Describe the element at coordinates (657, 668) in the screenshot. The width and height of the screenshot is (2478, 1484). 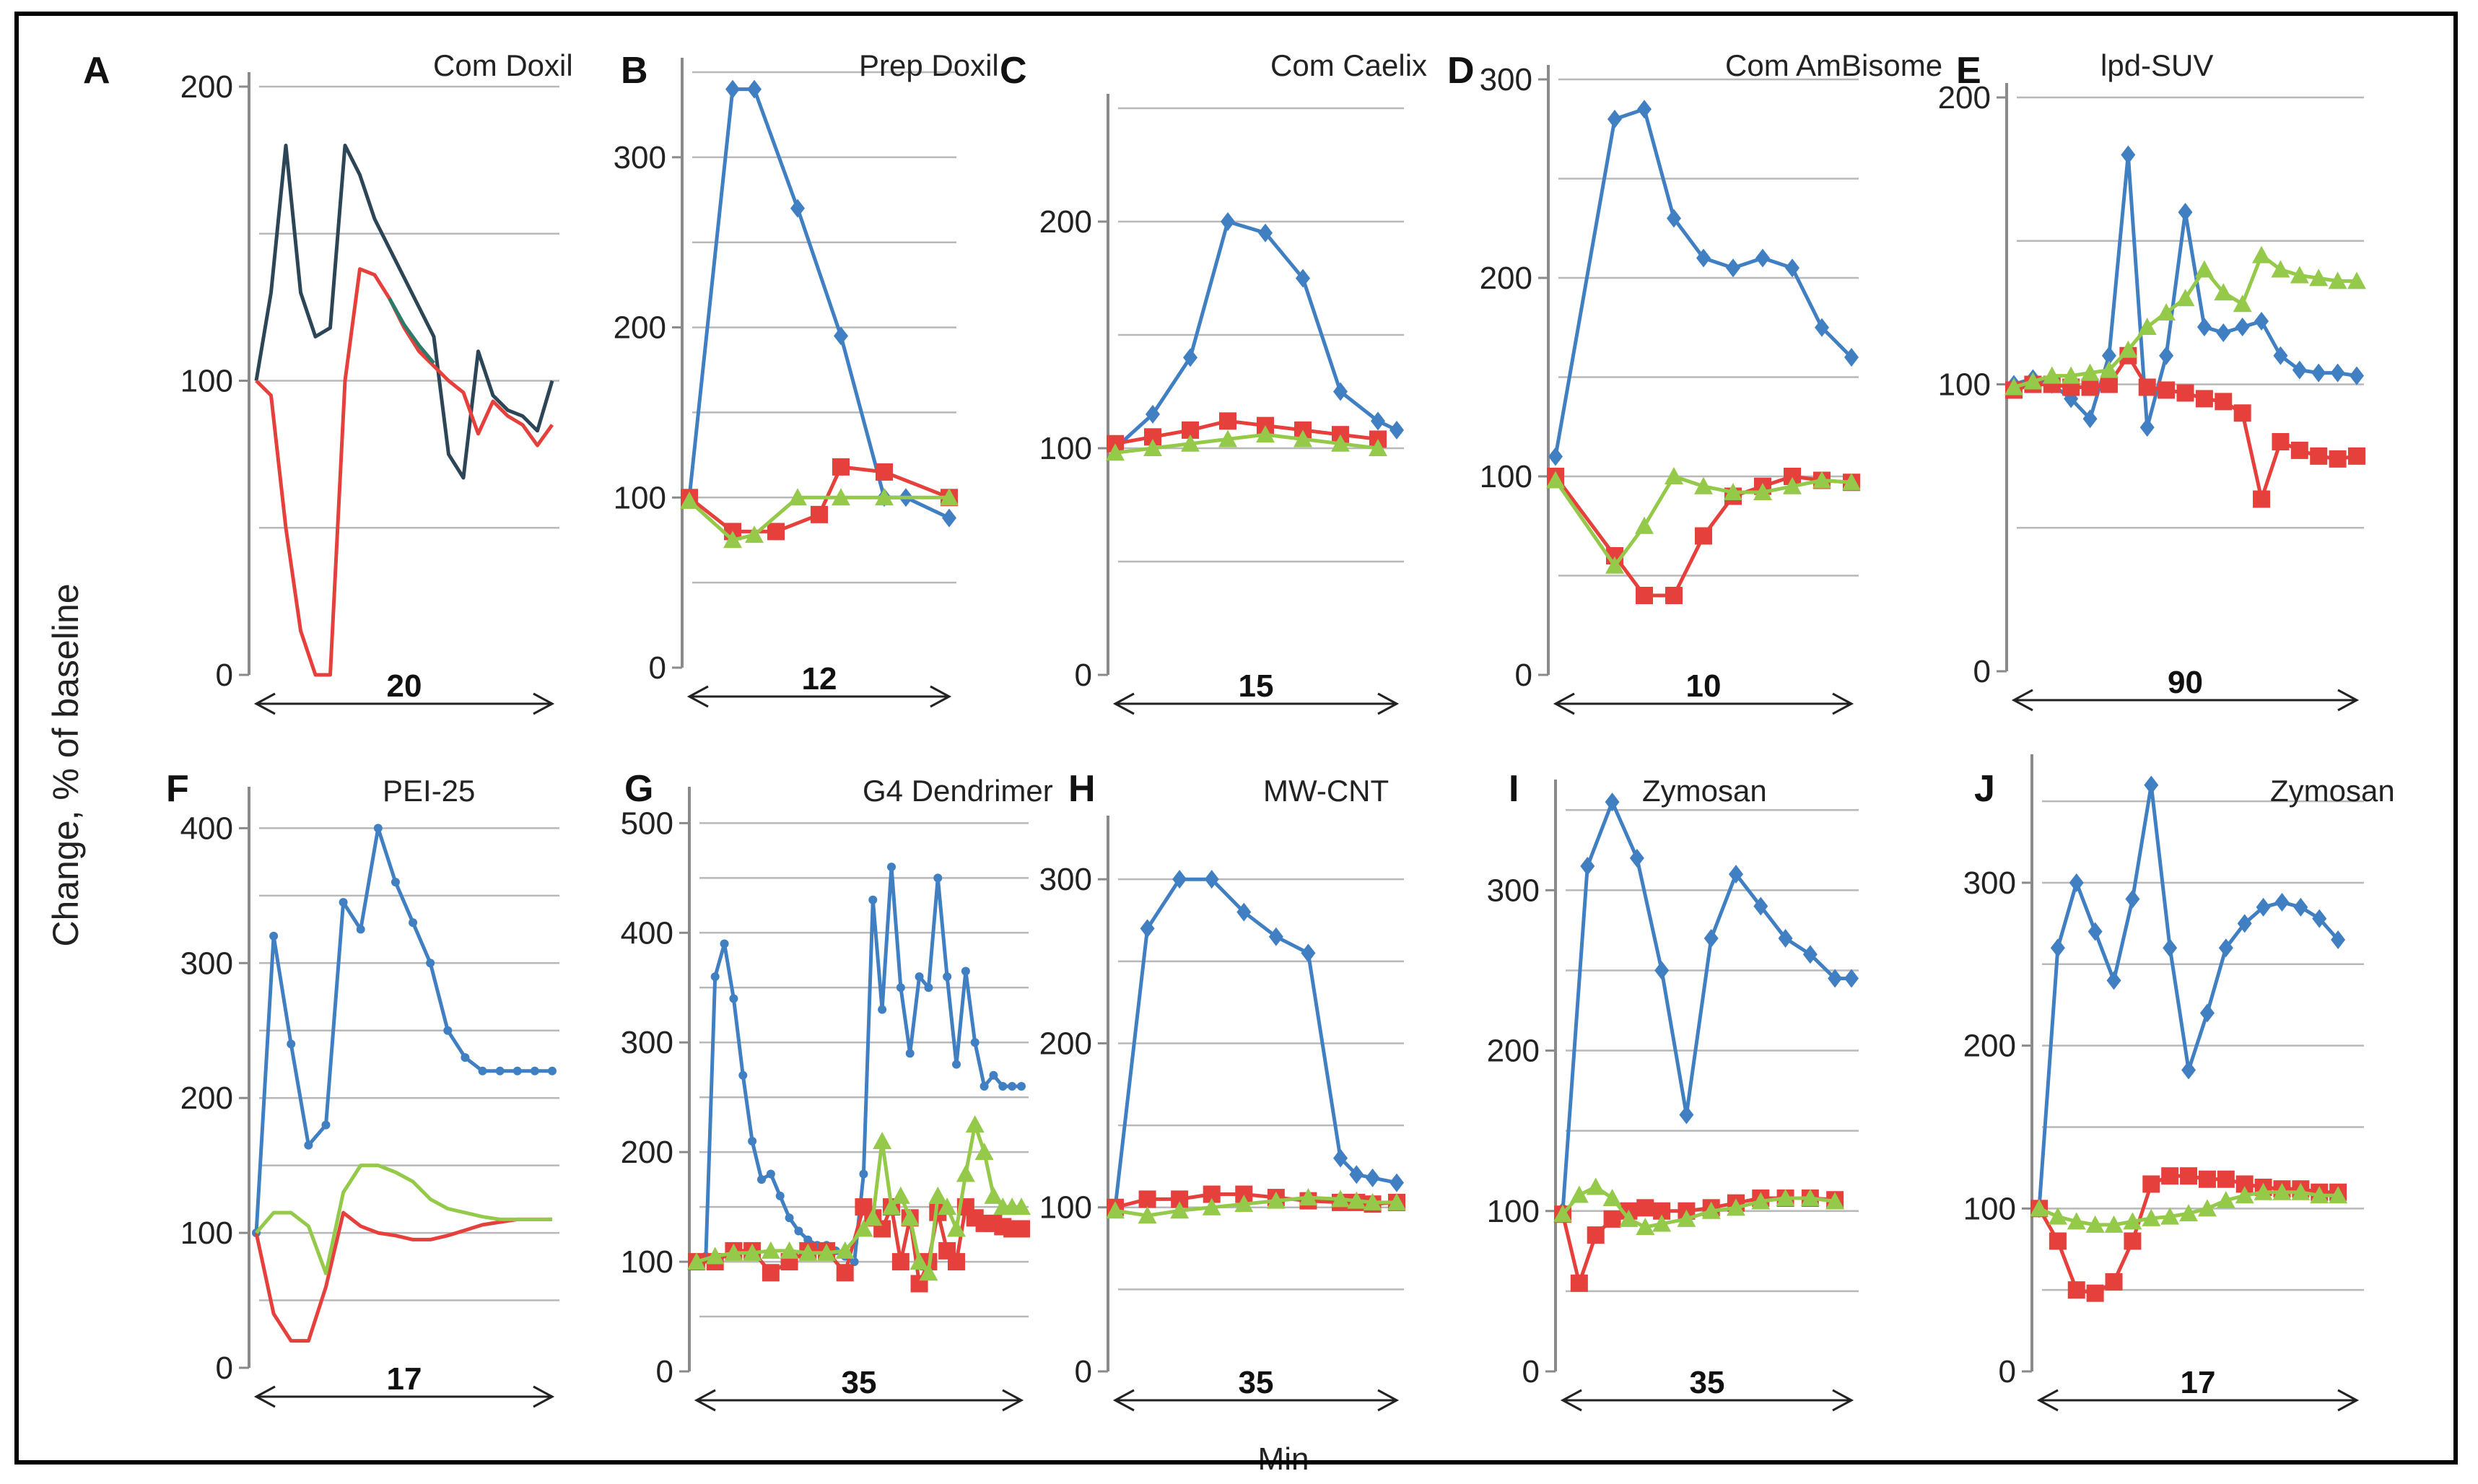
I see `y-tick-label: 0` at that location.